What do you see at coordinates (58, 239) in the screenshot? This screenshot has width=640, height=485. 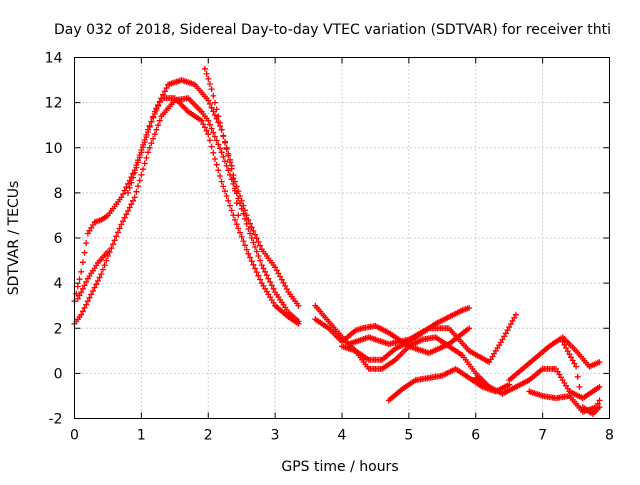 I see `y-tick-label: 6` at bounding box center [58, 239].